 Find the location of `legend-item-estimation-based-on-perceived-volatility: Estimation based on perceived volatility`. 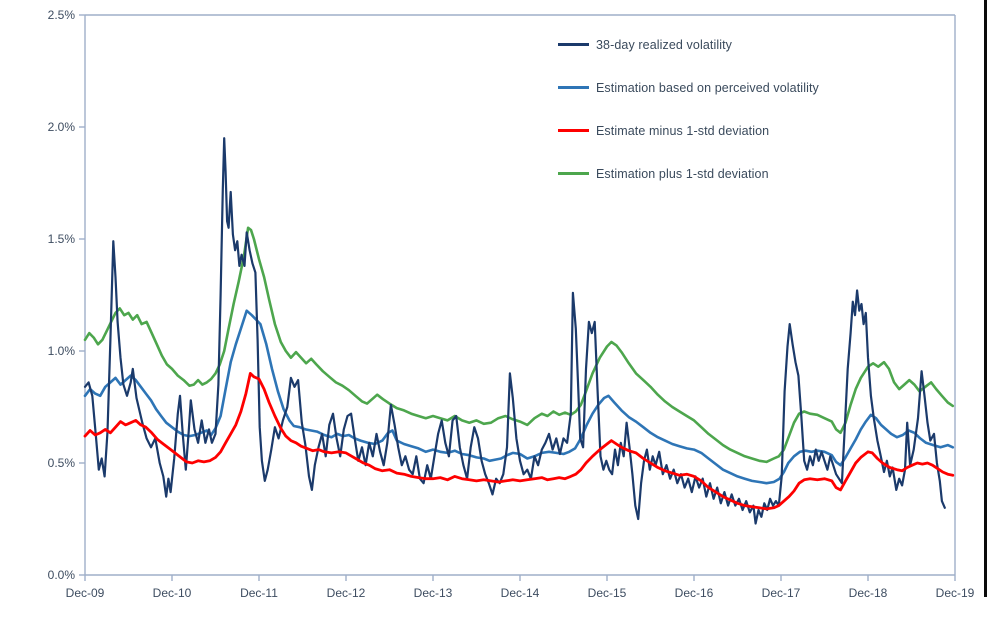

legend-item-estimation-based-on-perceived-volatility: Estimation based on perceived volatility is located at coordinates (688, 87).